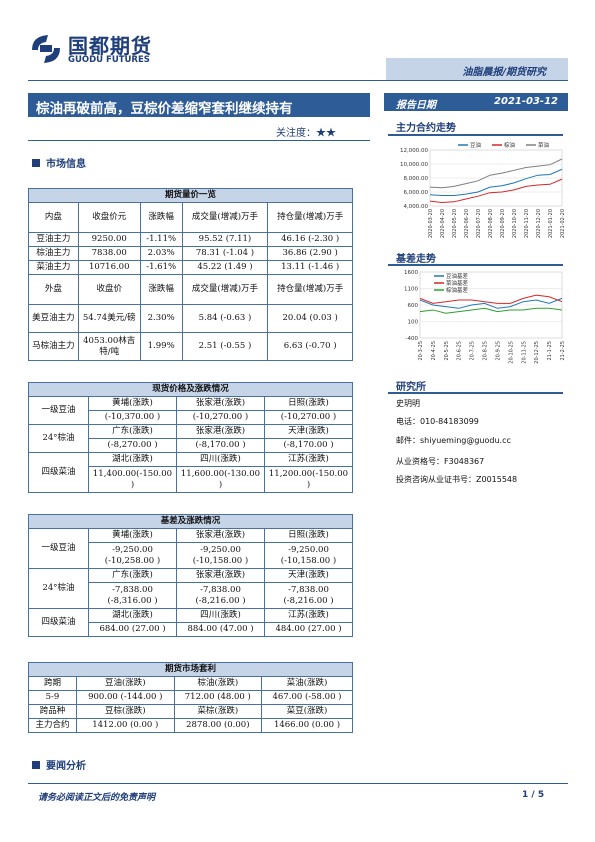 This screenshot has height=842, width=595. Describe the element at coordinates (190, 521) in the screenshot. I see `basis-caption: 基差及涨跌情况` at that location.